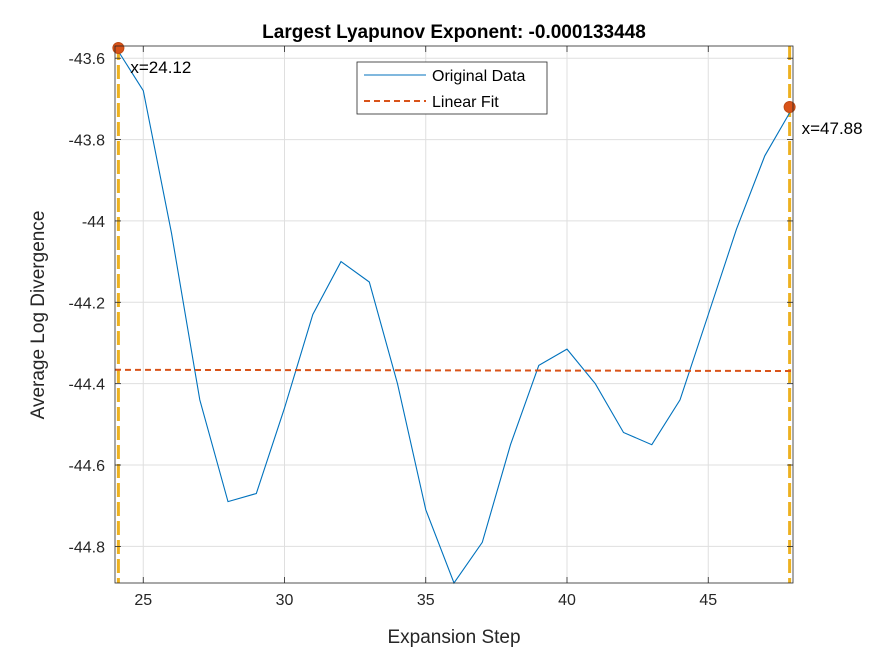 The image size is (875, 661). Describe the element at coordinates (160, 67) in the screenshot. I see `marker-label: x=24.12` at that location.